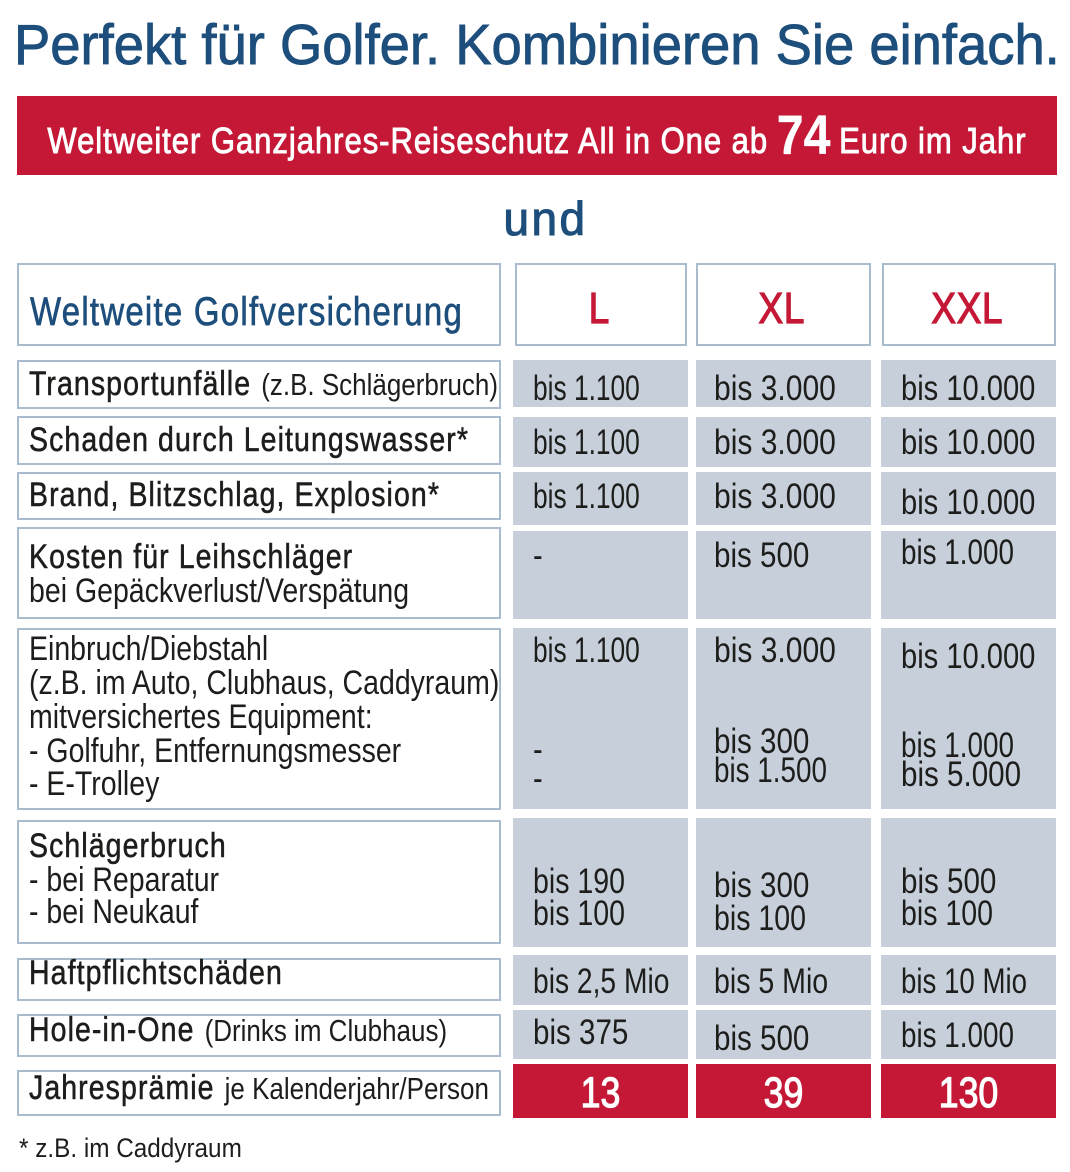  What do you see at coordinates (600, 980) in the screenshot?
I see `value-cell-l: bis 2,5 Mio` at bounding box center [600, 980].